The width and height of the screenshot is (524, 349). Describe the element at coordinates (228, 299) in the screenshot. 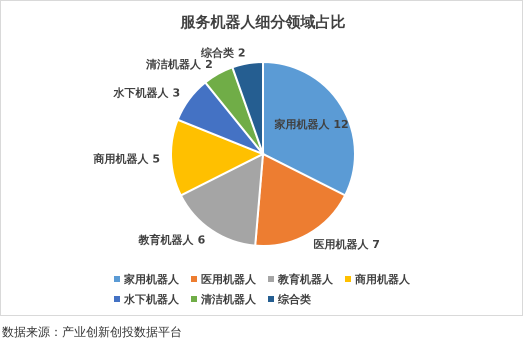

I see `legend-label: 清洁机器人` at that location.